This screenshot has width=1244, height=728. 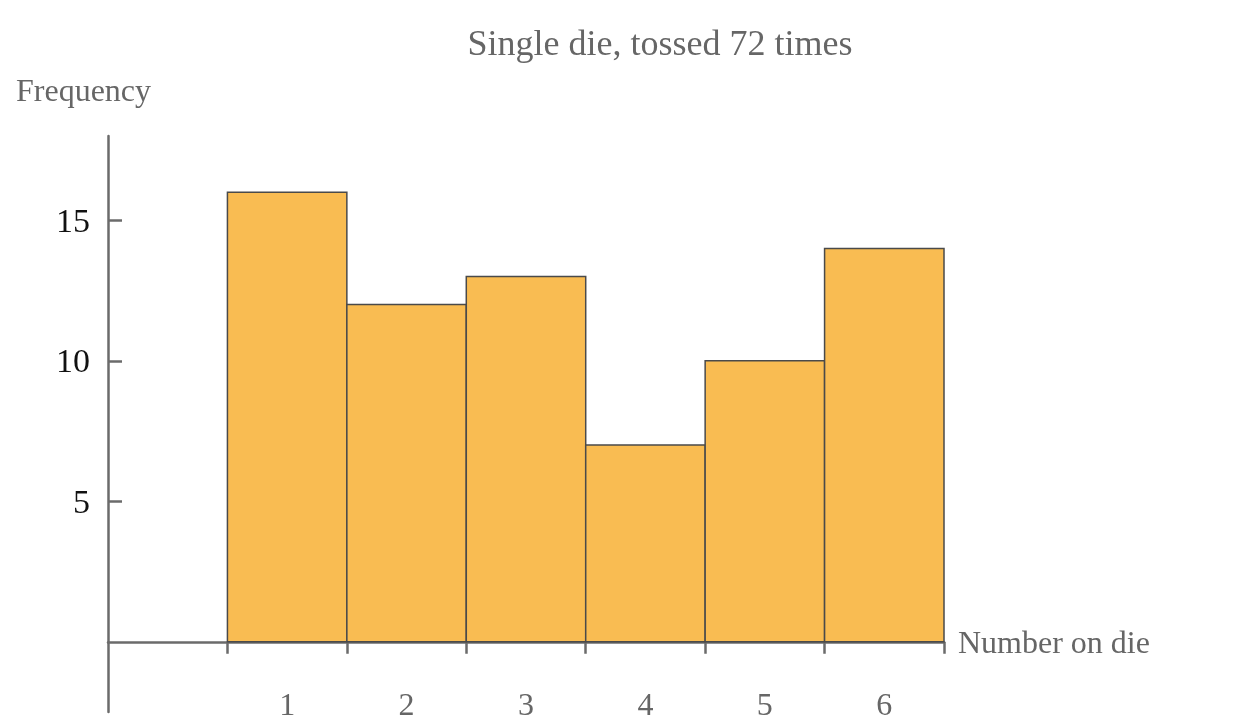 I want to click on chart-title: Single die, tossed 72 times, so click(x=660, y=43).